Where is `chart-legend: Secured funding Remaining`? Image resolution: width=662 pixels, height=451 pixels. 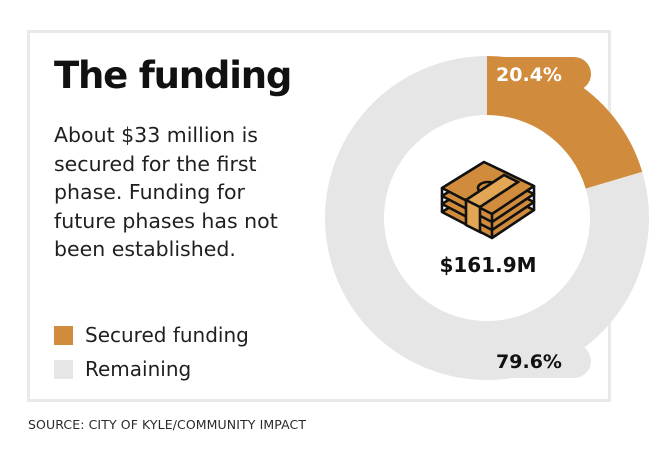
chart-legend: Secured funding Remaining is located at coordinates (151, 352).